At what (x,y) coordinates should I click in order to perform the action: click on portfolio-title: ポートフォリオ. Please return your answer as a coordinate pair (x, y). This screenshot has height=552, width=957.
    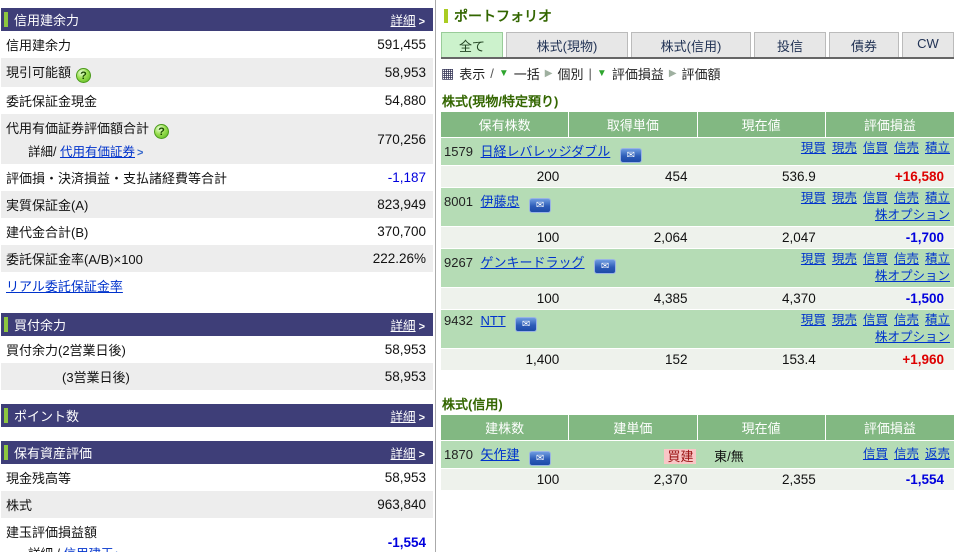
    Looking at the image, I should click on (697, 16).